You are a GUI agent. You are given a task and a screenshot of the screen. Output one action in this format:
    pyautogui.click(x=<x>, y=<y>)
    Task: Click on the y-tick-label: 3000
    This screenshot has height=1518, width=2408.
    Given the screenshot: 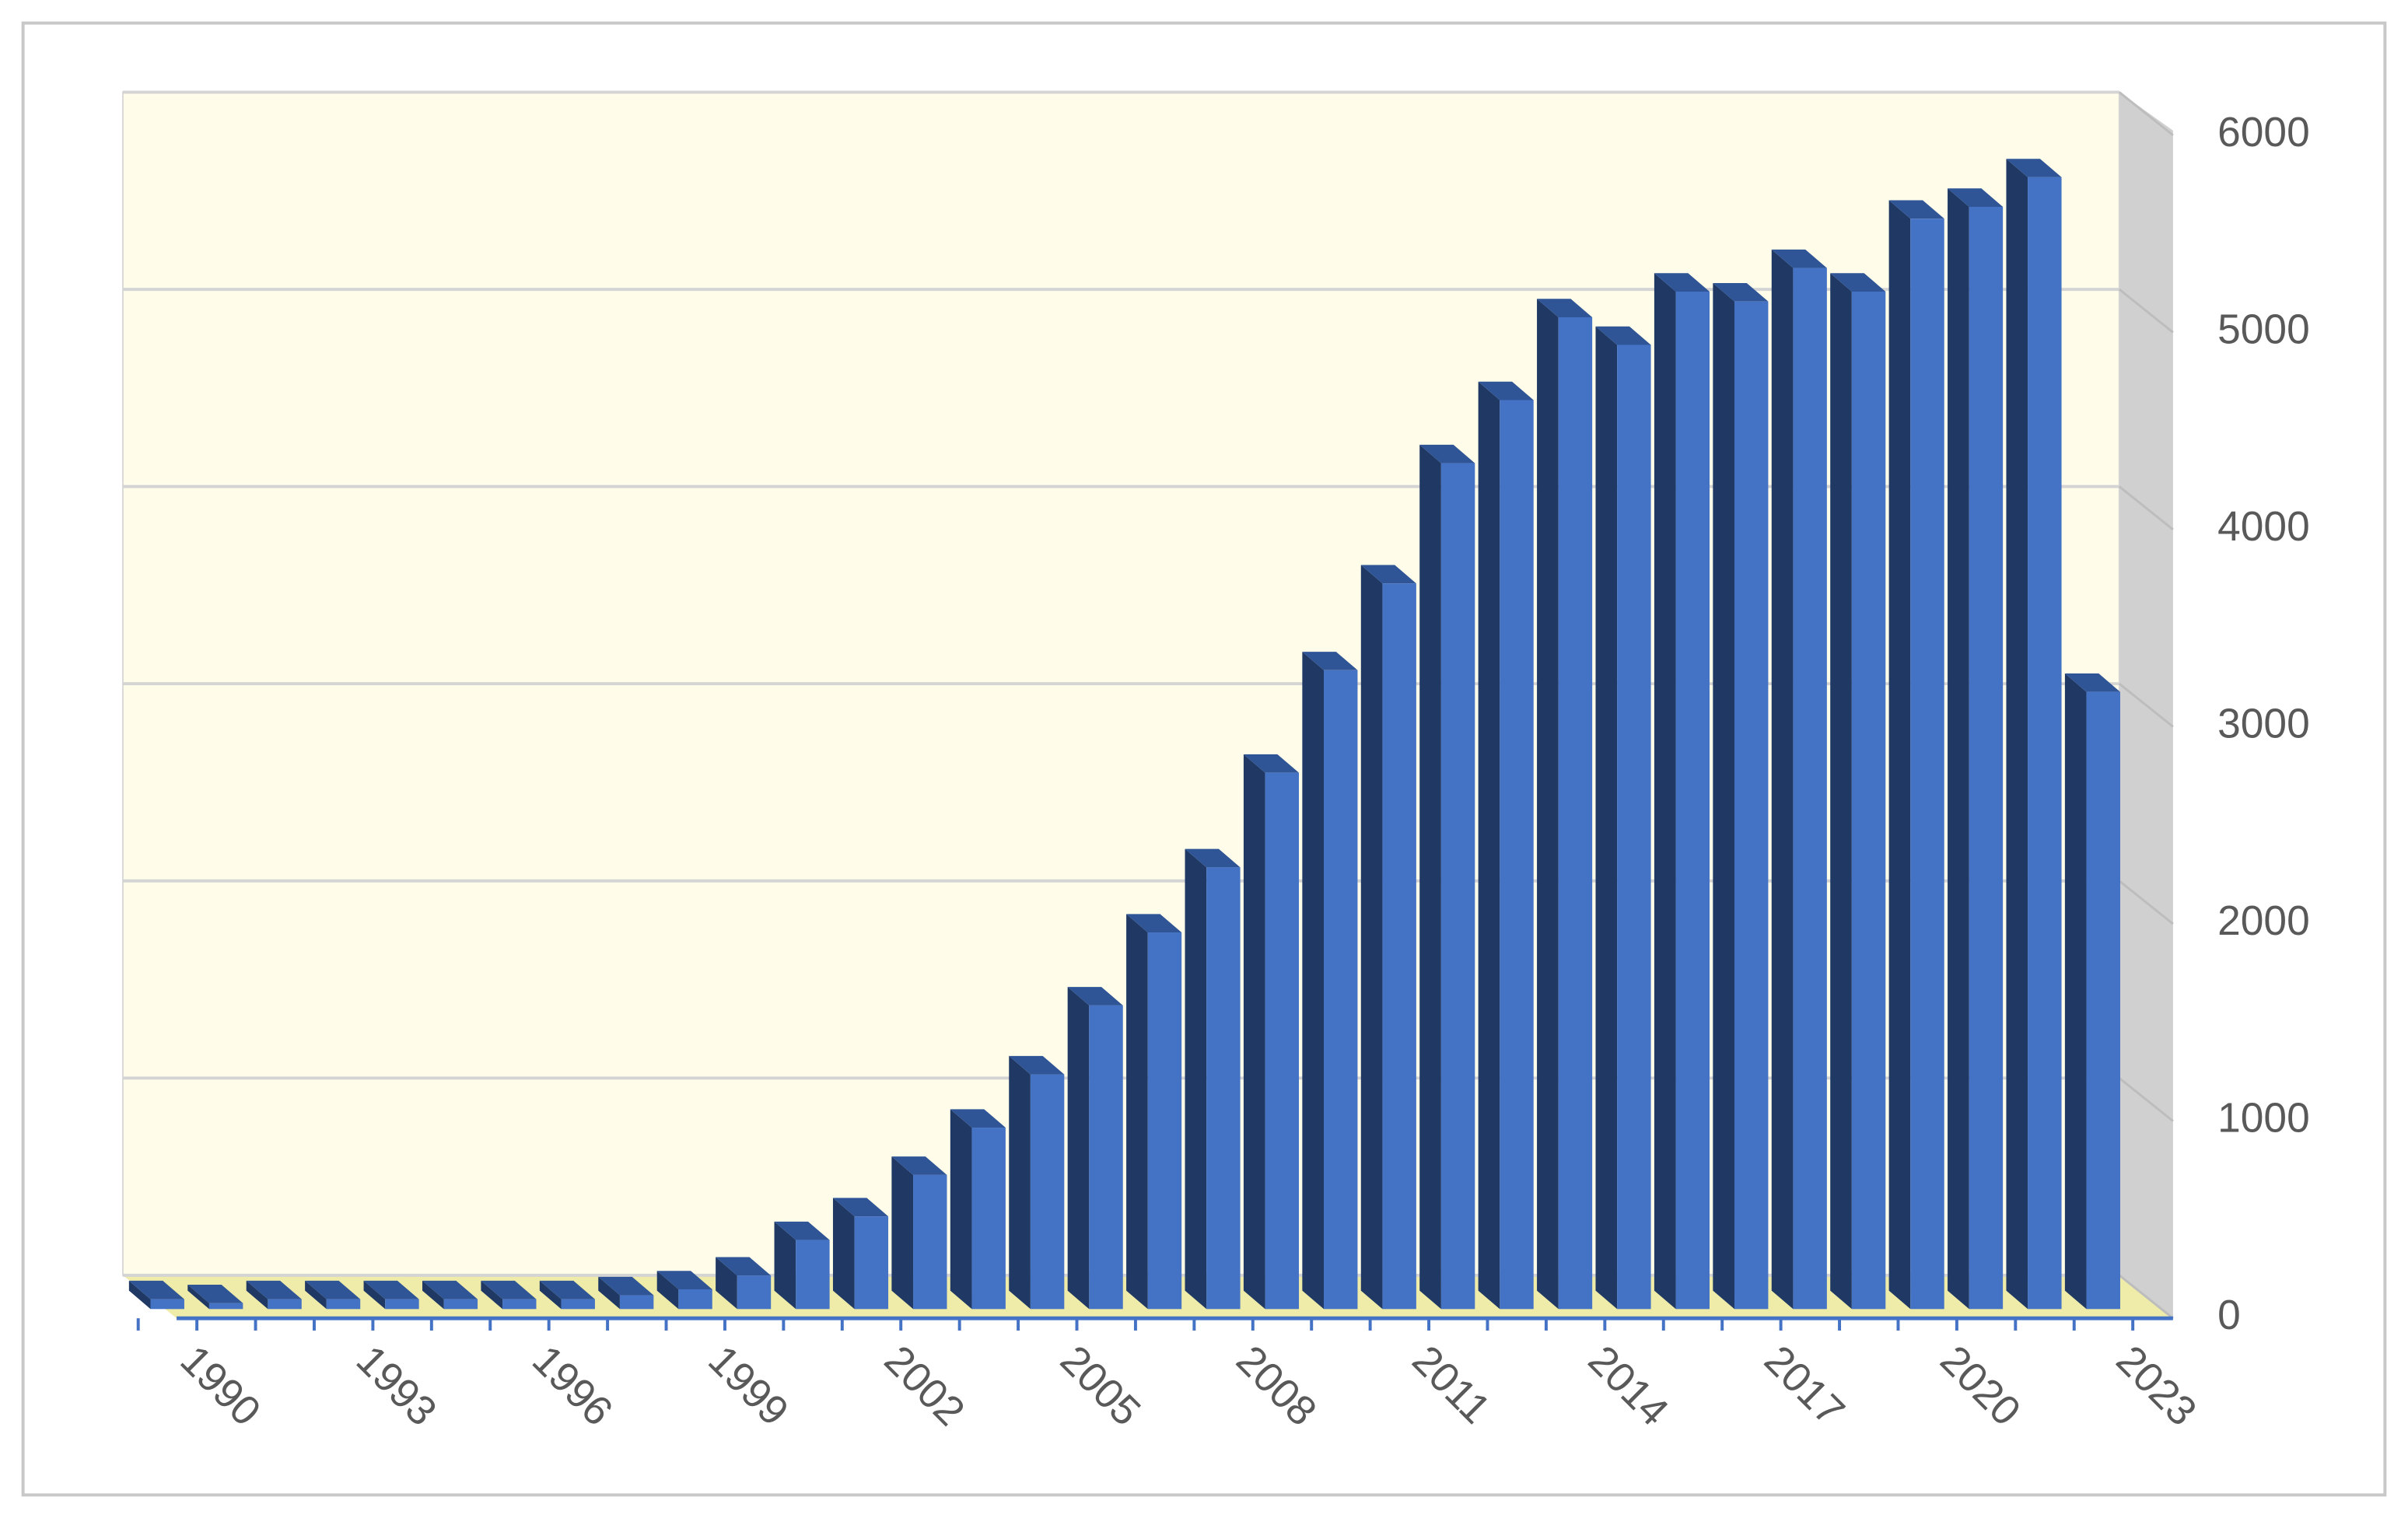 What is the action you would take?
    pyautogui.click(x=2263, y=724)
    